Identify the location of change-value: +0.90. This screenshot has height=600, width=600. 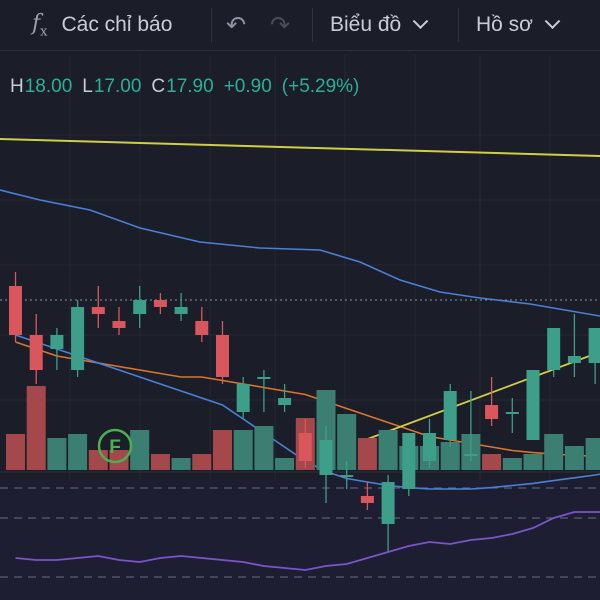
(247, 86).